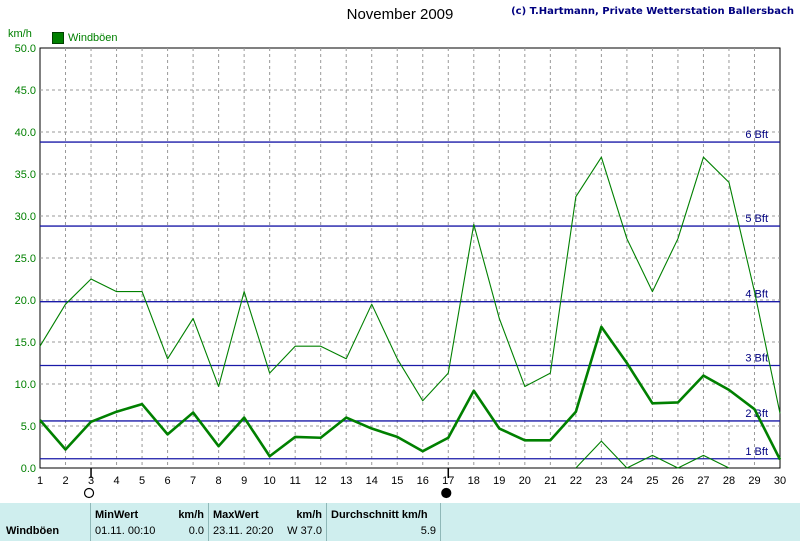 This screenshot has height=541, width=800. I want to click on max-unit: km/h, so click(309, 515).